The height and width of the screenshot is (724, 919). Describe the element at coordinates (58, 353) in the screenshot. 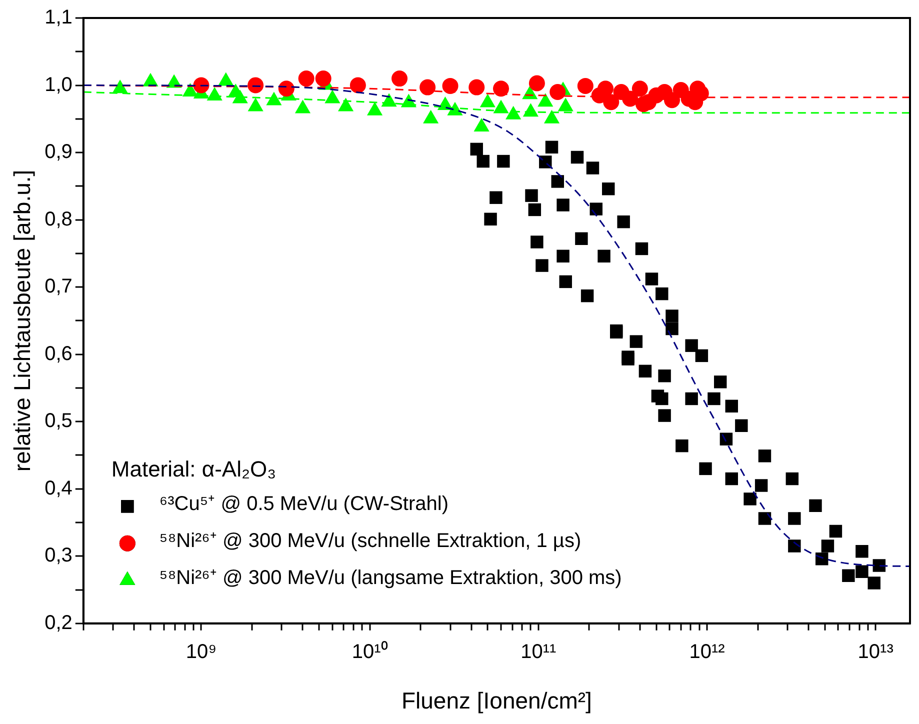

I see `y-tick-label: 0,6` at that location.